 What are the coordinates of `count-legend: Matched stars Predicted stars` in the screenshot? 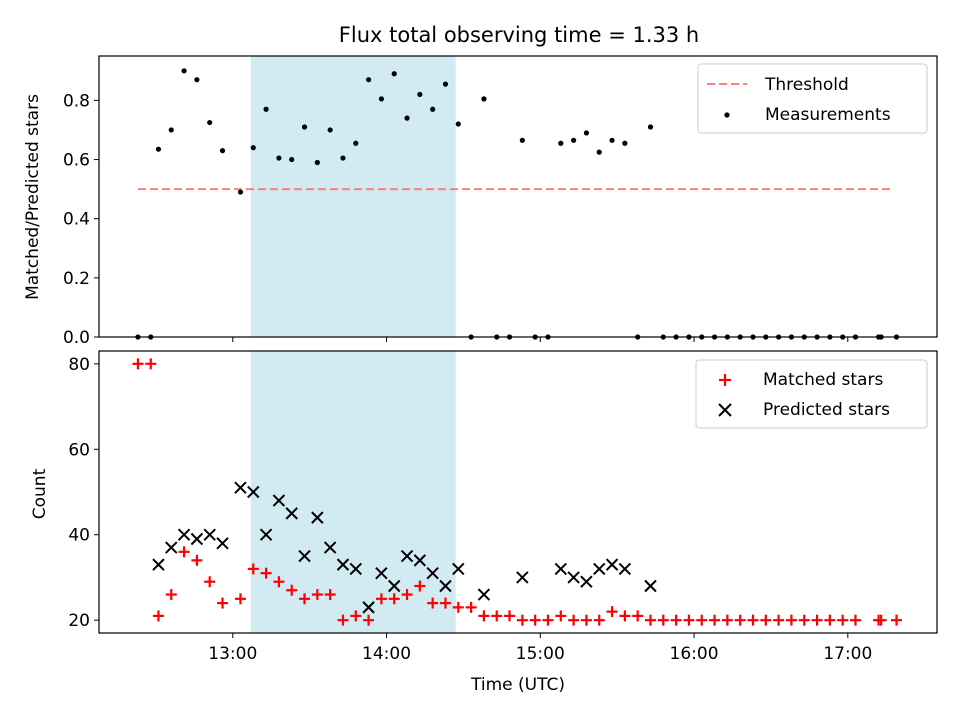 It's located at (811, 394).